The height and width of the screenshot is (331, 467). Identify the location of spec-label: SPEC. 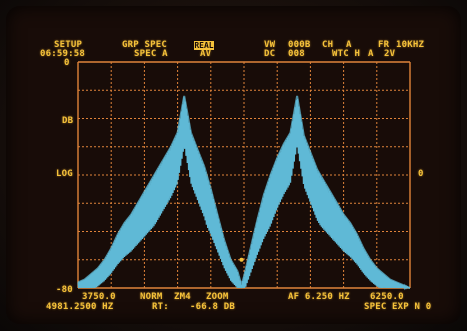
(375, 307).